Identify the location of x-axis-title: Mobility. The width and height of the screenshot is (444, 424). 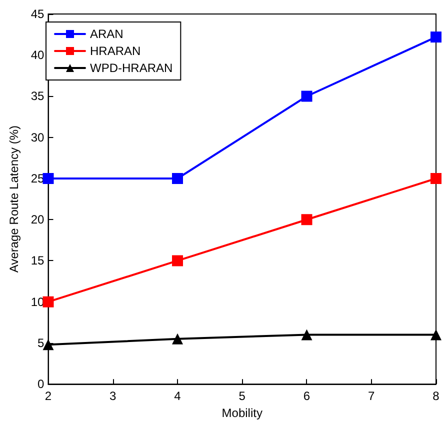
(242, 413).